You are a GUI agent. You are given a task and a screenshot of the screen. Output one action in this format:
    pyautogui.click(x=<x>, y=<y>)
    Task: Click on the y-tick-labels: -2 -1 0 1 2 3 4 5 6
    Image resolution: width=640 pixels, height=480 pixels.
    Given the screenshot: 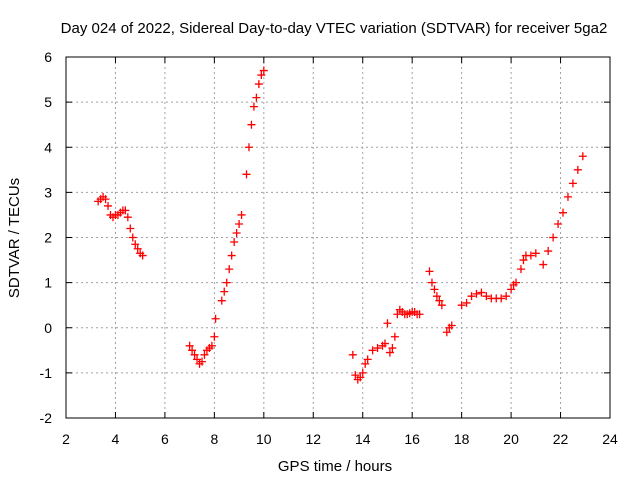 What is the action you would take?
    pyautogui.click(x=46, y=237)
    